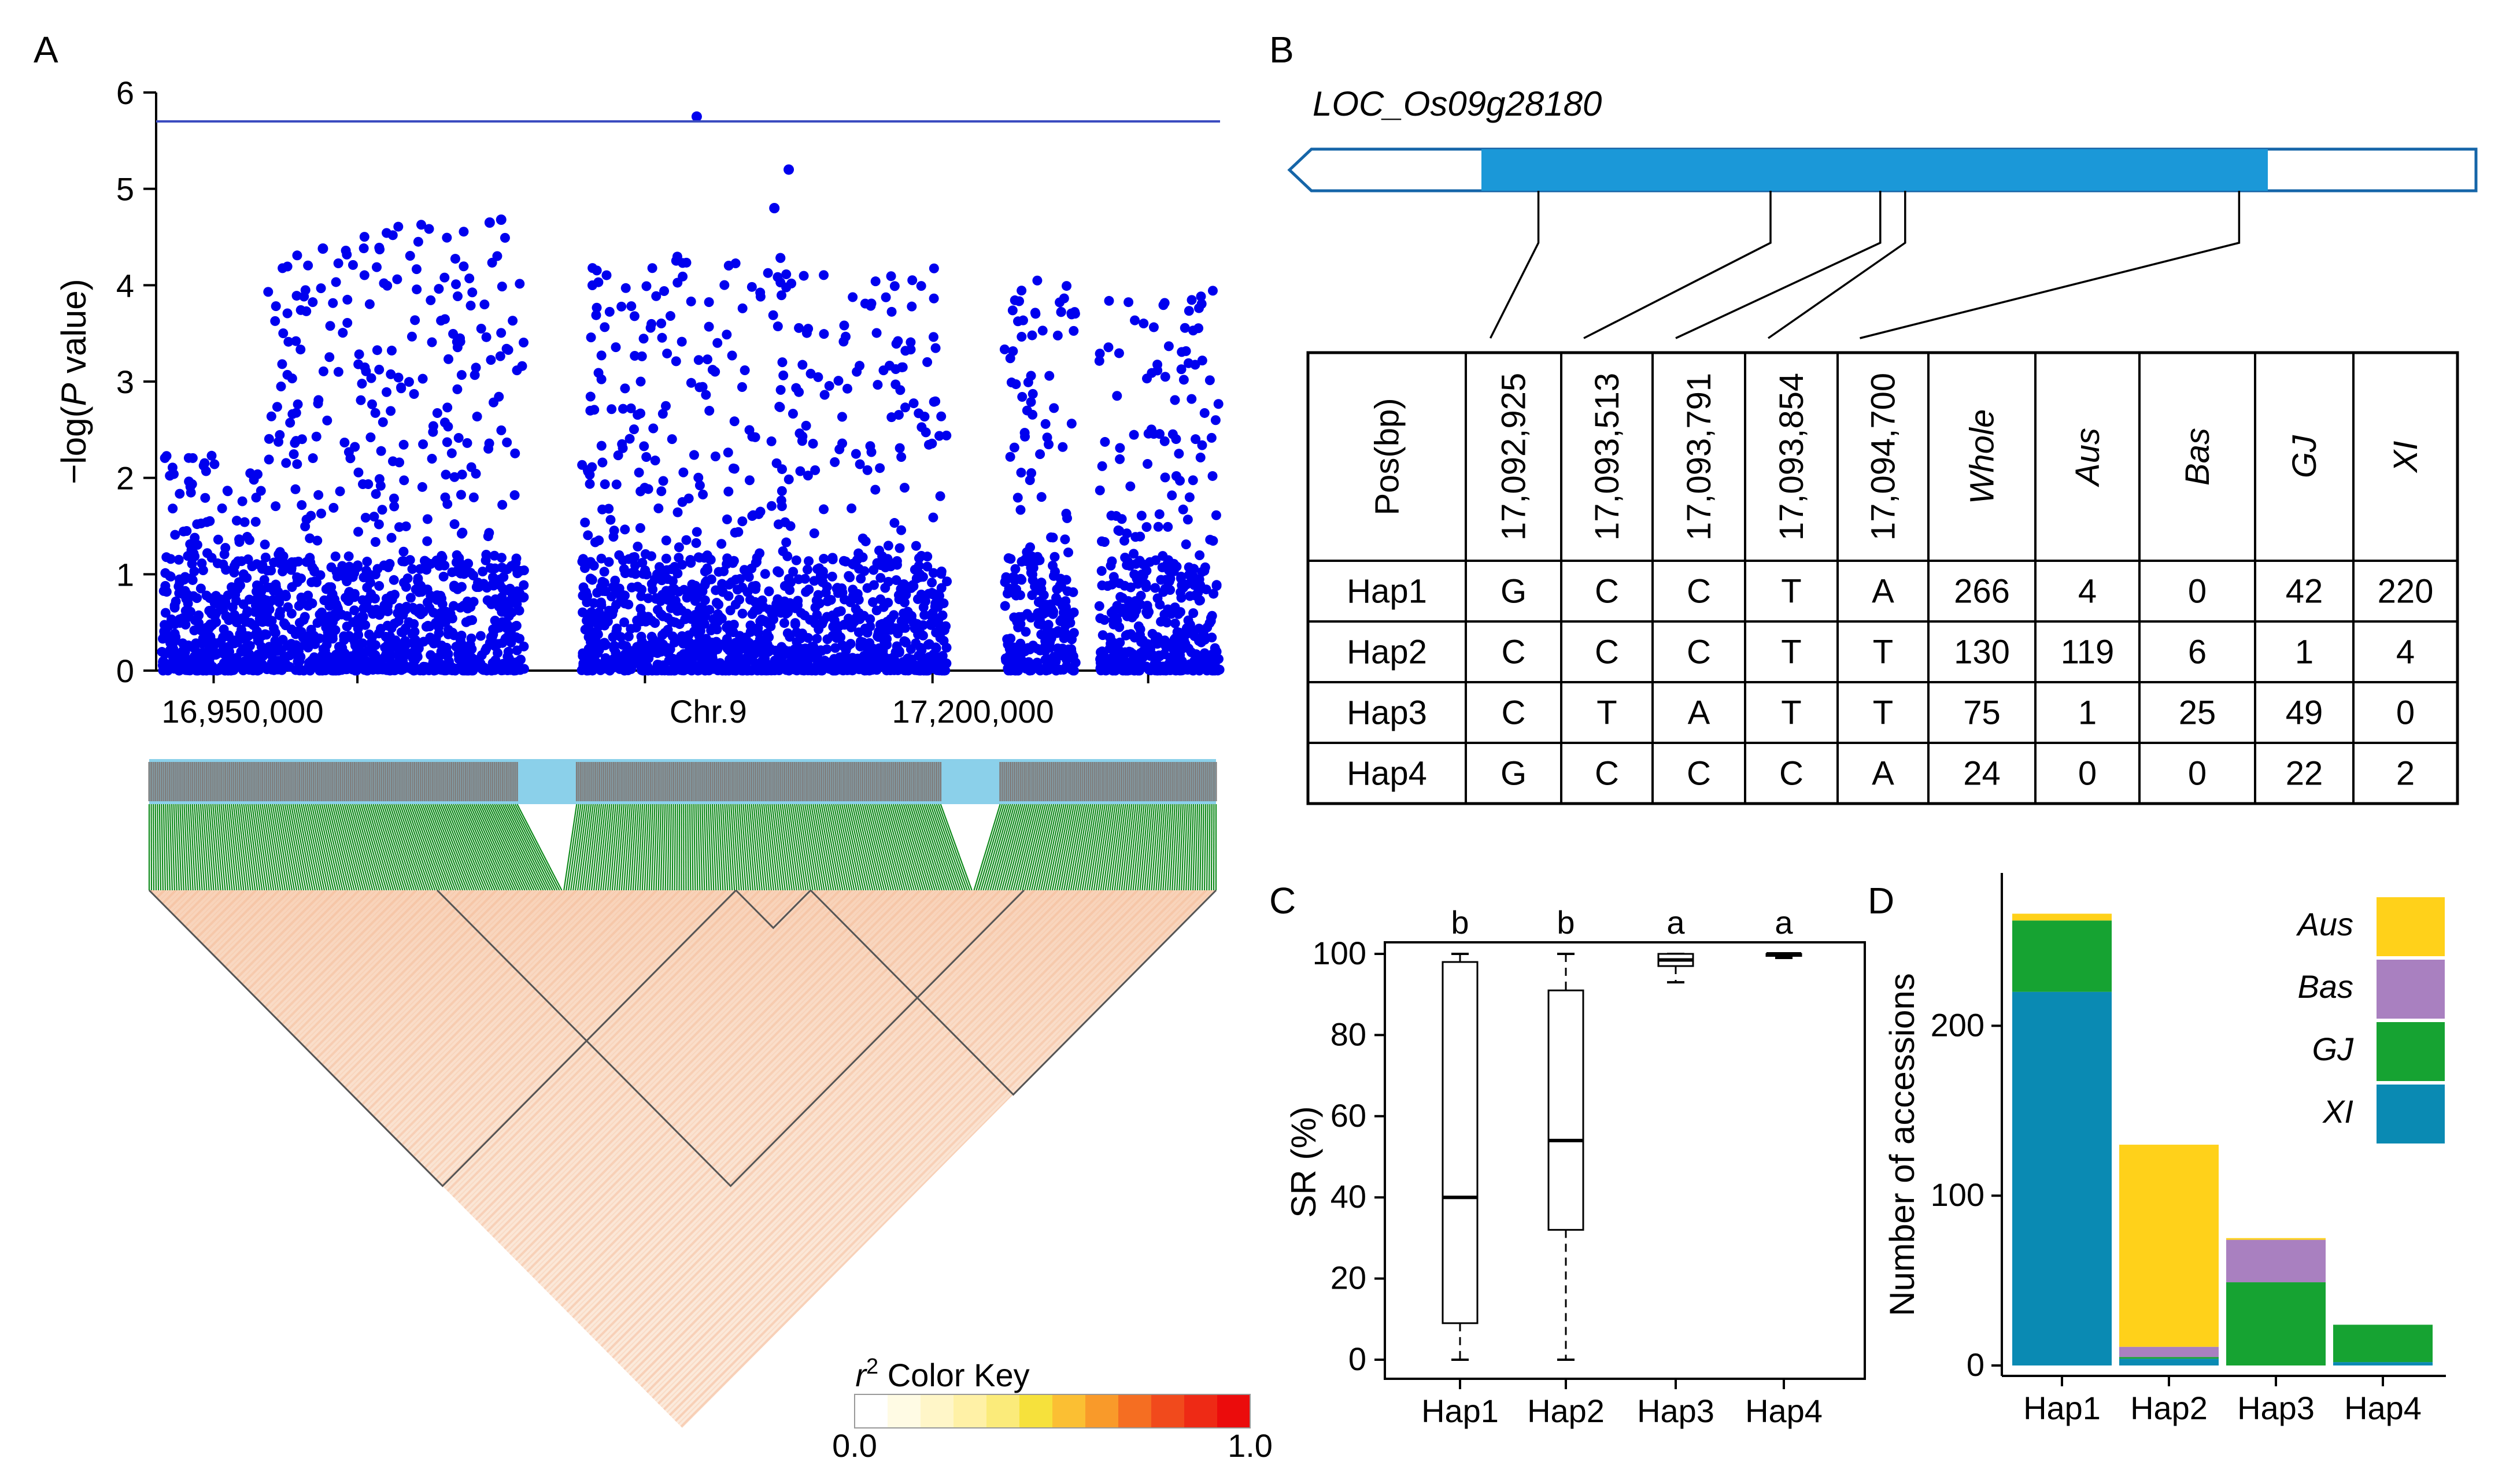 Image resolution: width=2502 pixels, height=1484 pixels. Describe the element at coordinates (1036, 1411) in the screenshot. I see `color-key-swatch` at that location.